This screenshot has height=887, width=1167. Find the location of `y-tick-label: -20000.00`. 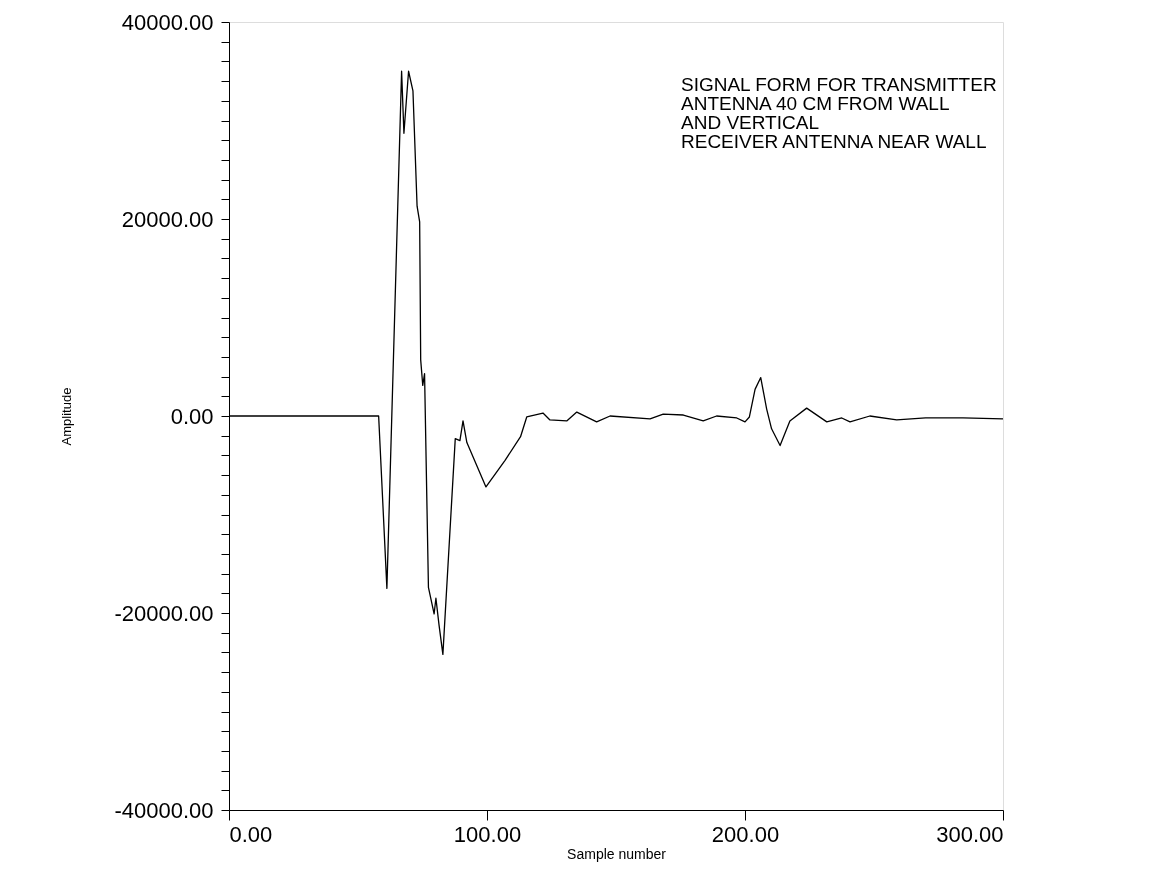

y-tick-label: -20000.00 is located at coordinates (164, 613).